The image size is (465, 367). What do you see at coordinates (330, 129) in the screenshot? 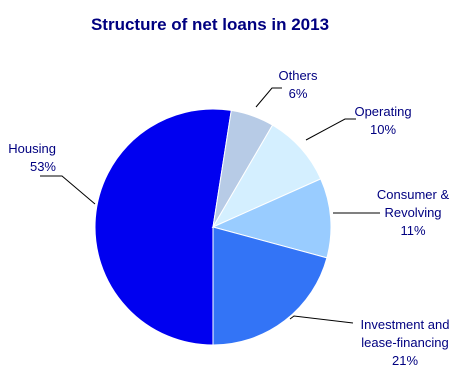
I see `leader-line-operating` at bounding box center [330, 129].